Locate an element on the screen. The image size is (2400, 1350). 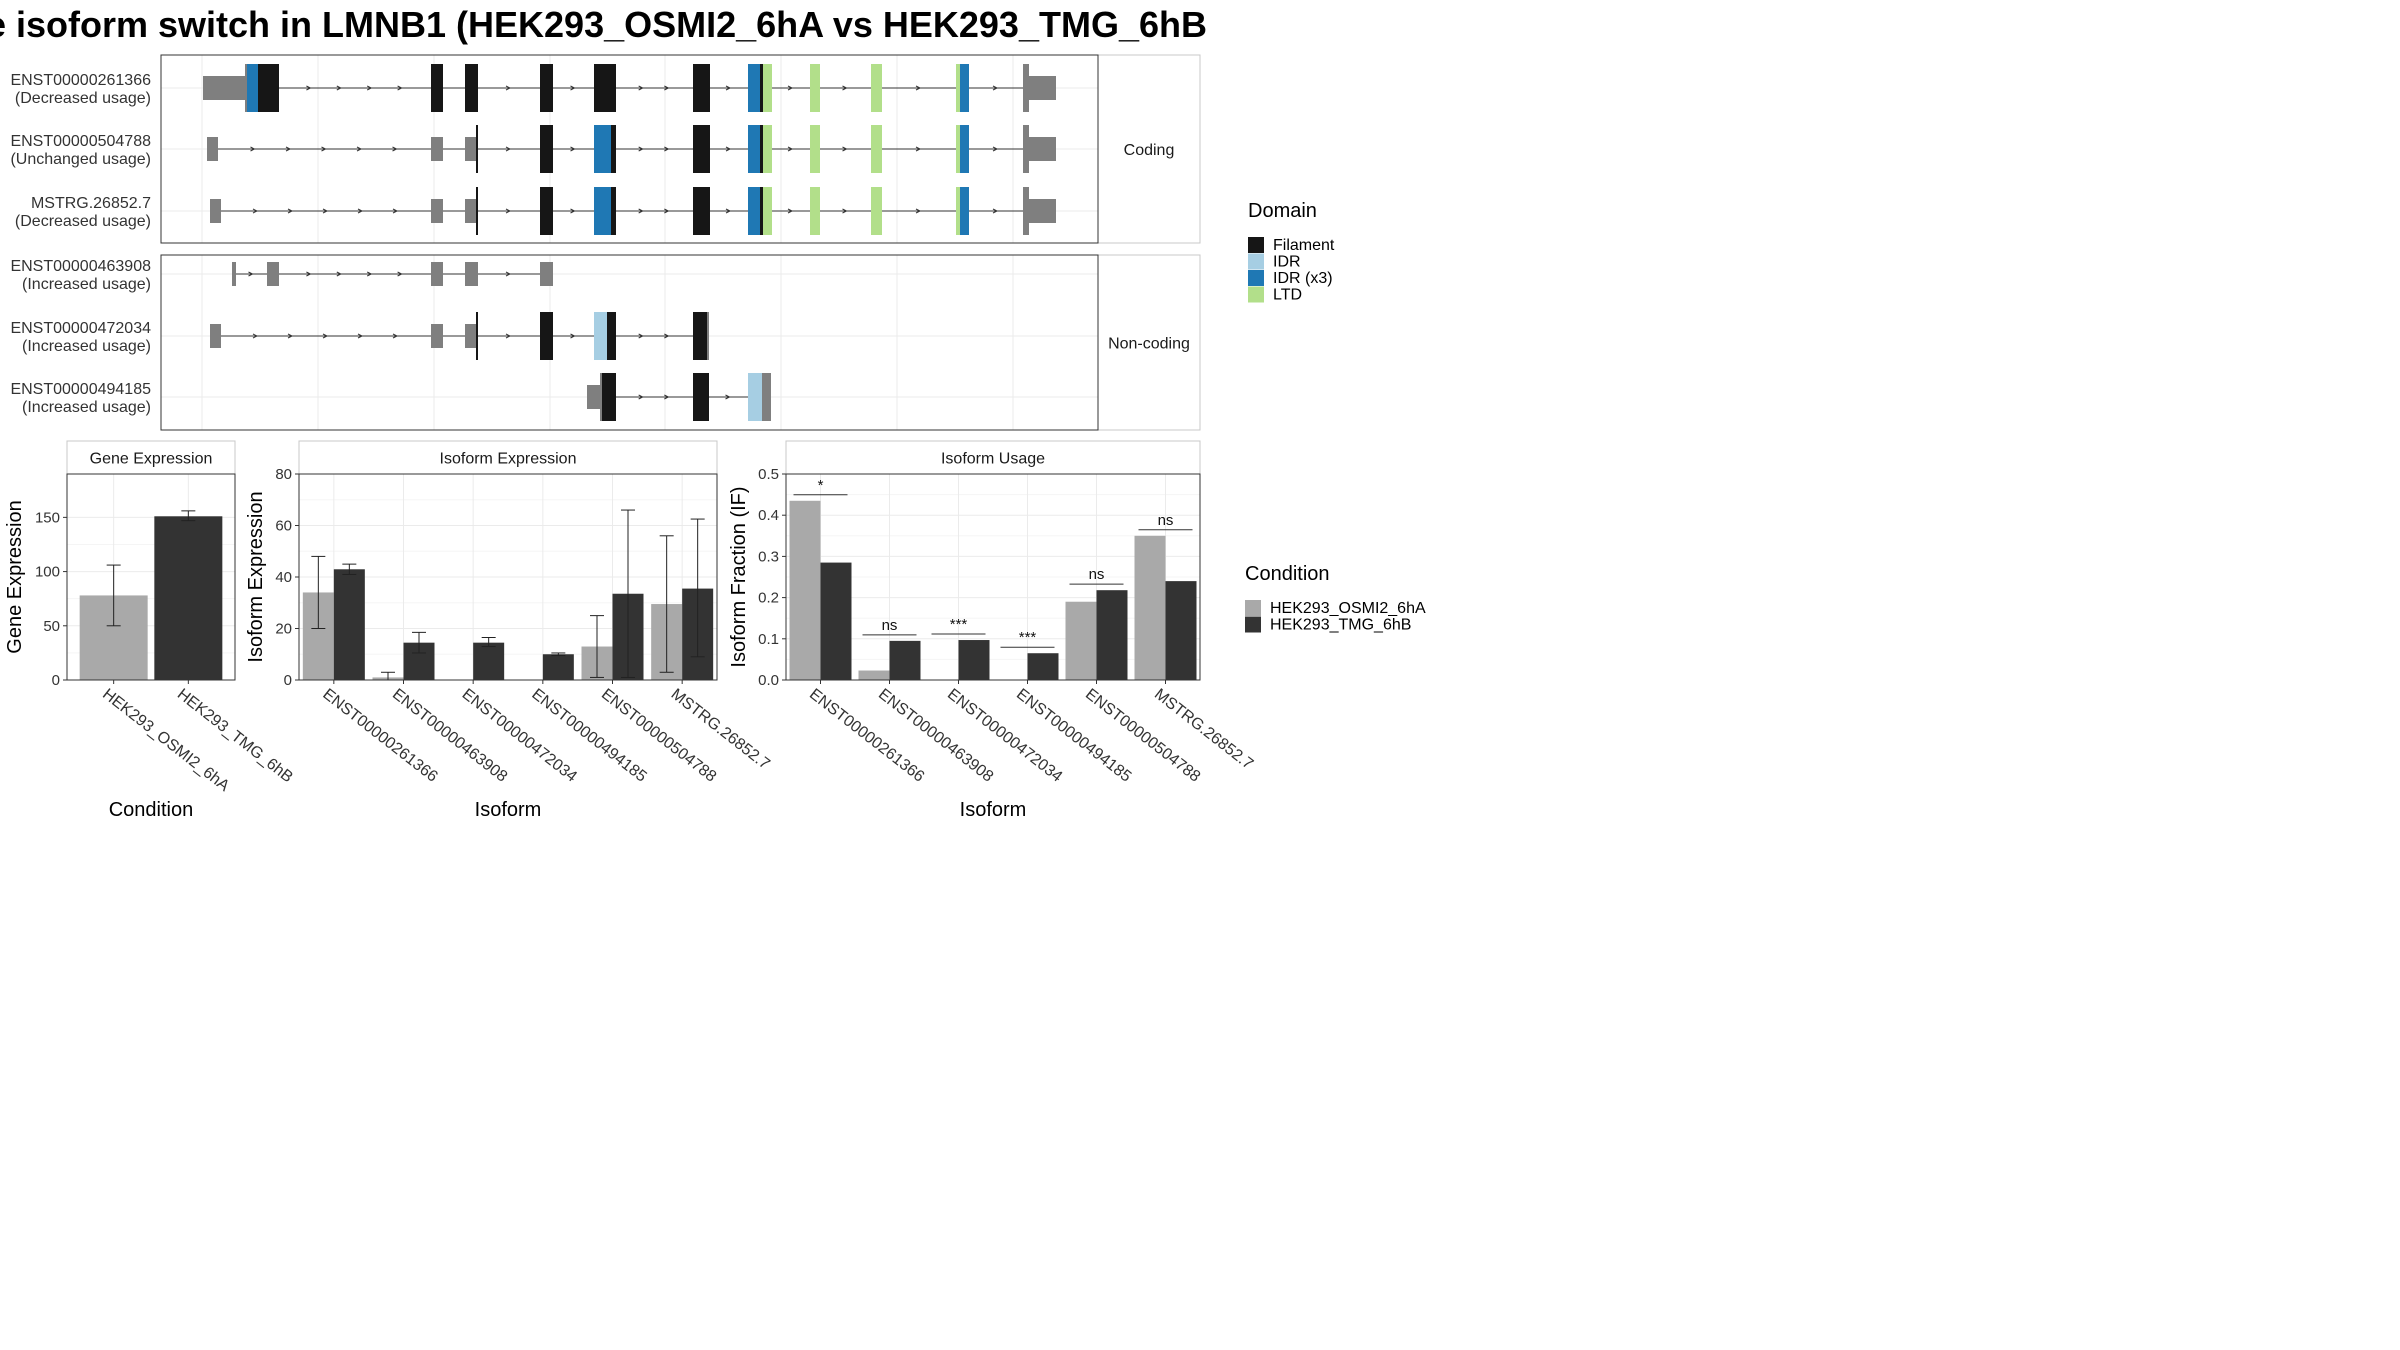
significance-label: ns is located at coordinates (890, 625).